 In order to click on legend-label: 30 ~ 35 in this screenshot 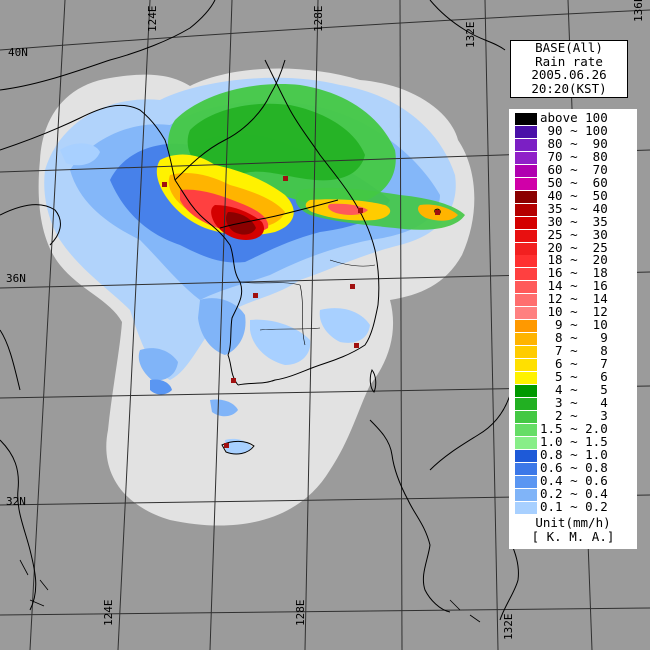, I will do `click(574, 221)`.